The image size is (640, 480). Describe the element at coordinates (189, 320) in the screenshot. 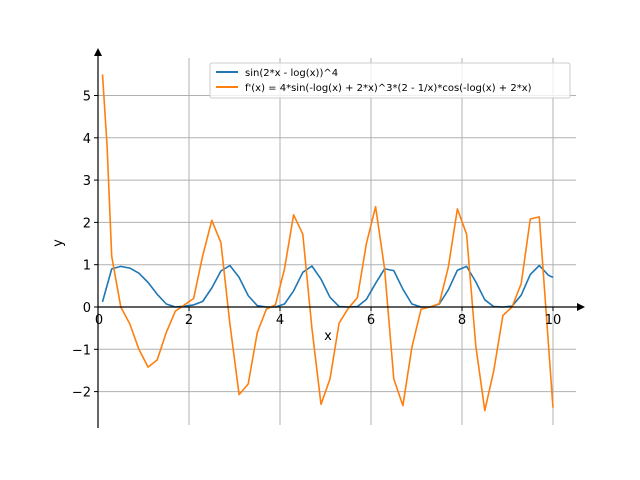

I see `x-tick-label: 2` at that location.